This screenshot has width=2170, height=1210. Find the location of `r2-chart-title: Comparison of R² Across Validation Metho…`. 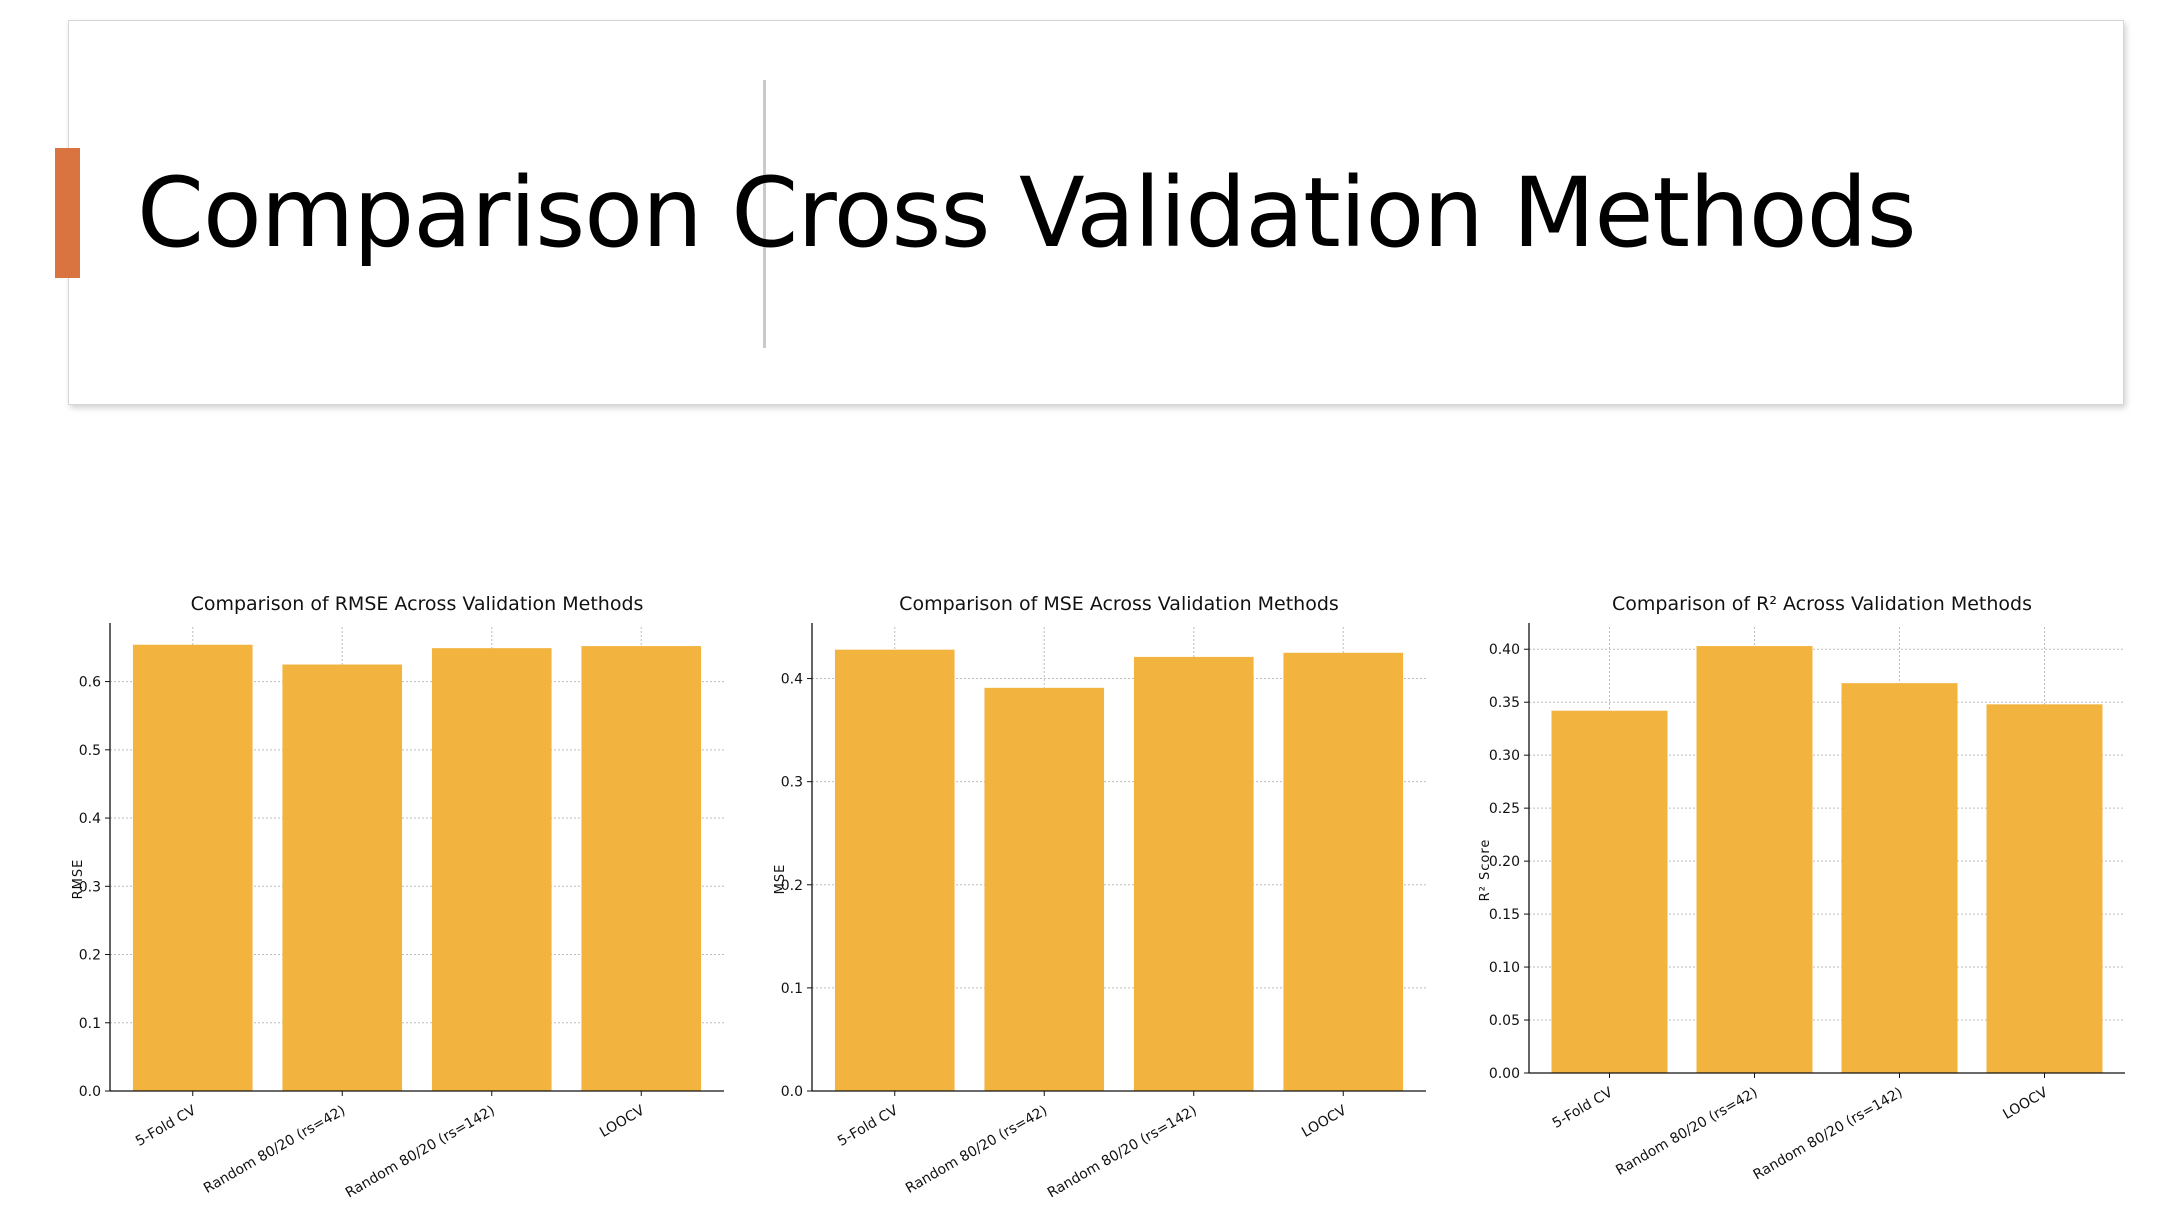

r2-chart-title: Comparison of R² Across Validation Metho… is located at coordinates (1822, 604).